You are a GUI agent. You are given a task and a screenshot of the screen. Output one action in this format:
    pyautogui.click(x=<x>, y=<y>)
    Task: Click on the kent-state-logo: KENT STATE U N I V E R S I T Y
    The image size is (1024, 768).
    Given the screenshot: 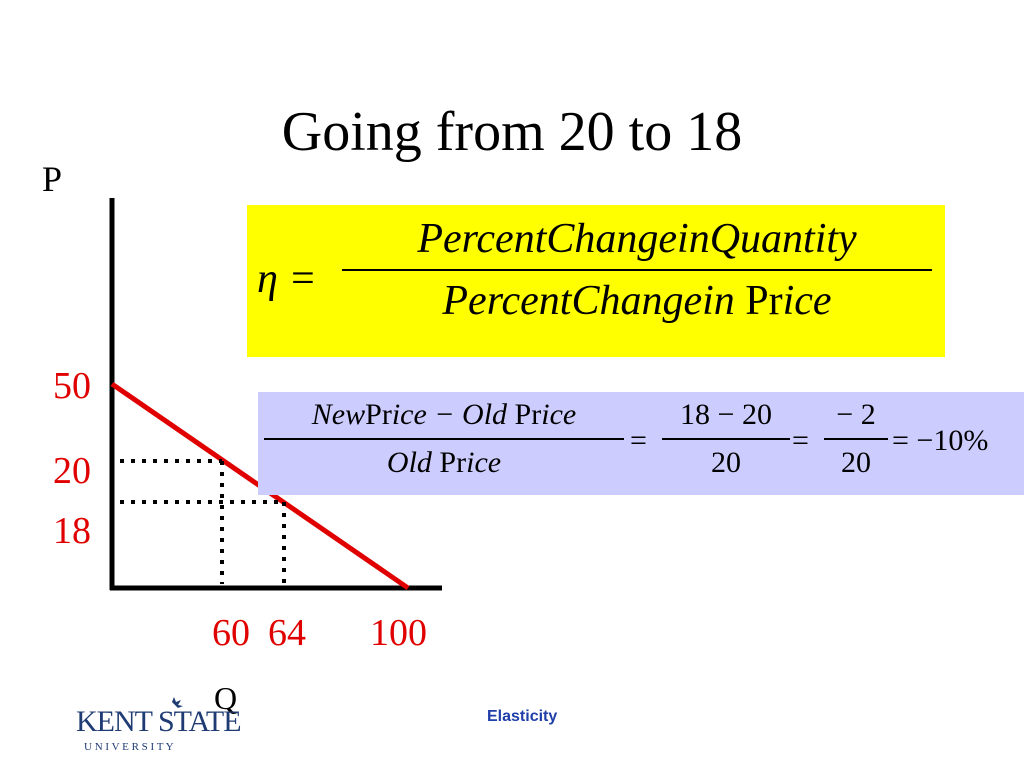 What is the action you would take?
    pyautogui.click(x=159, y=725)
    